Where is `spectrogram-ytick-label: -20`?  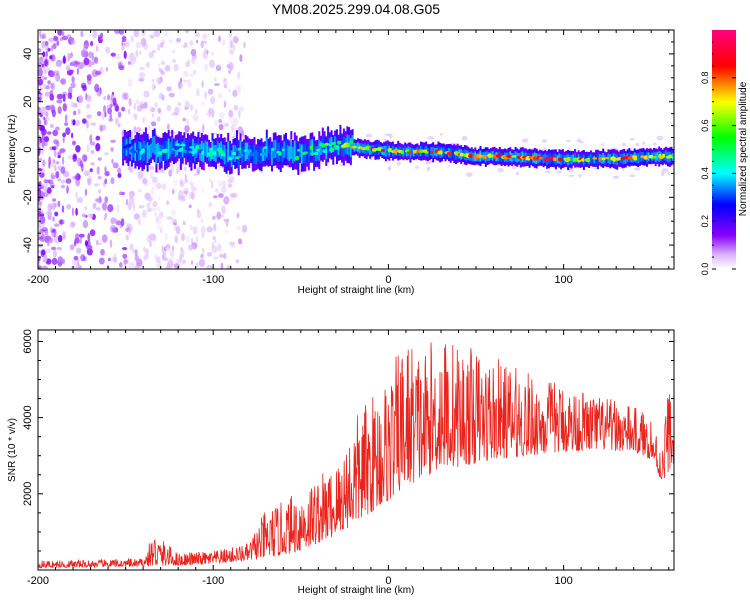 spectrogram-ytick-label: -20 is located at coordinates (28, 197).